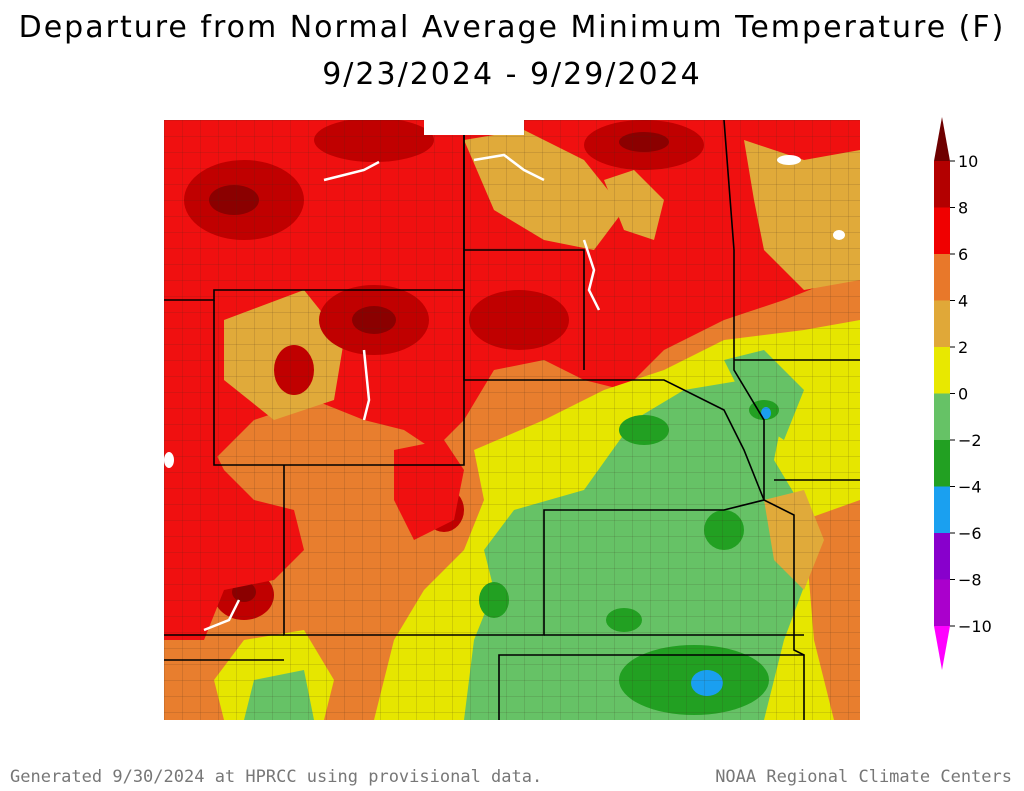  I want to click on legend-tick-label: 8, so click(963, 208).